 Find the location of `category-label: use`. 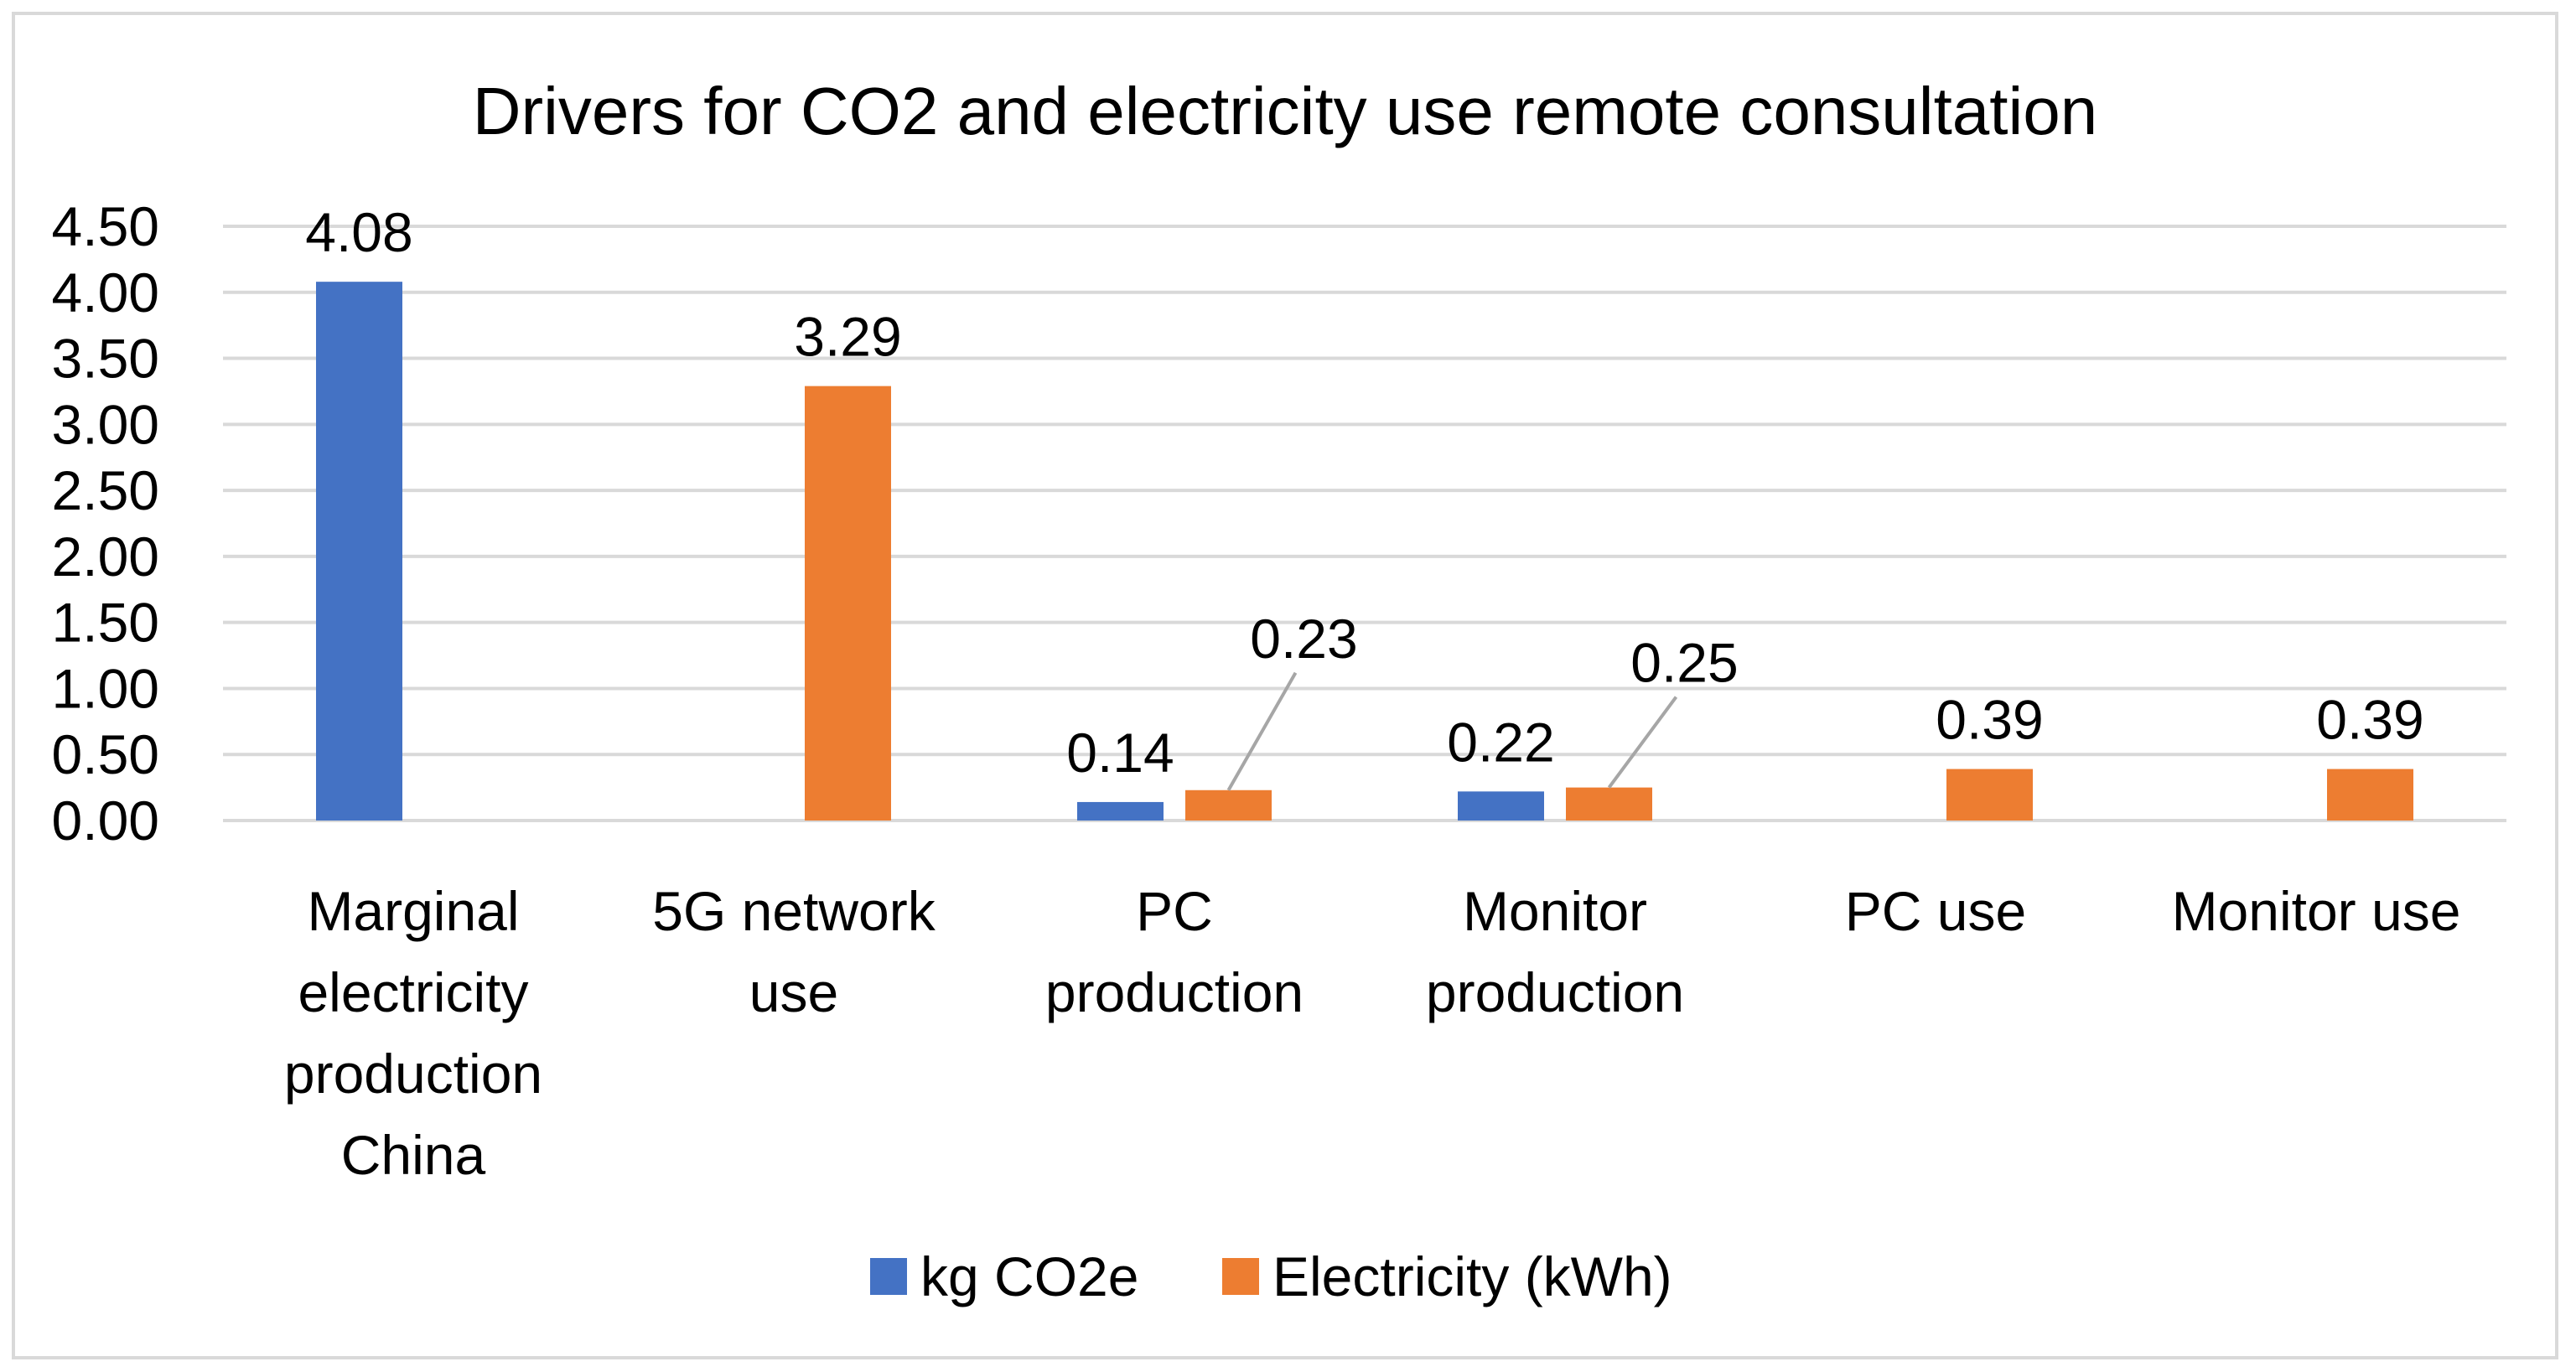

category-label: use is located at coordinates (793, 992).